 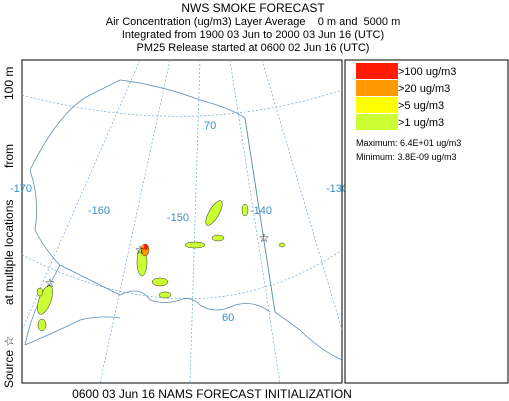 I want to click on legend-label: >100 ug/m3, so click(x=427, y=72).